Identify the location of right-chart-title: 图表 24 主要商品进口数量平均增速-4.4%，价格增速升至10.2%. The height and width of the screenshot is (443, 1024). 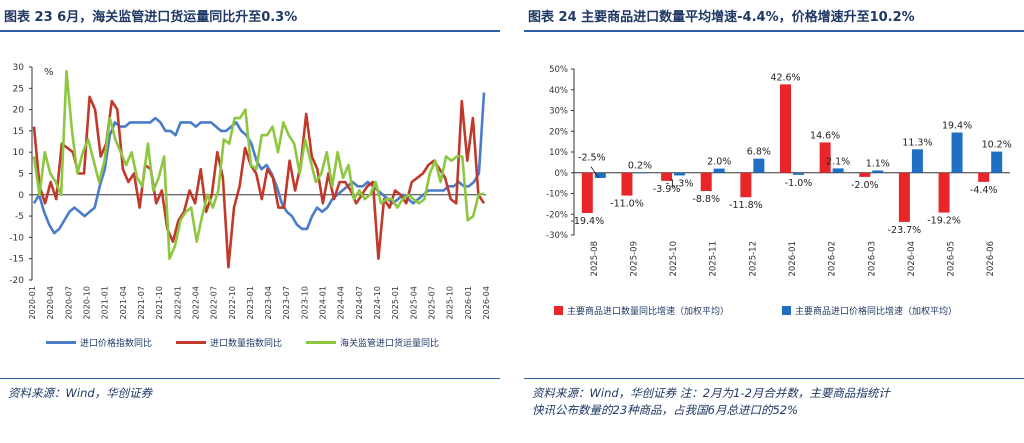
(721, 17).